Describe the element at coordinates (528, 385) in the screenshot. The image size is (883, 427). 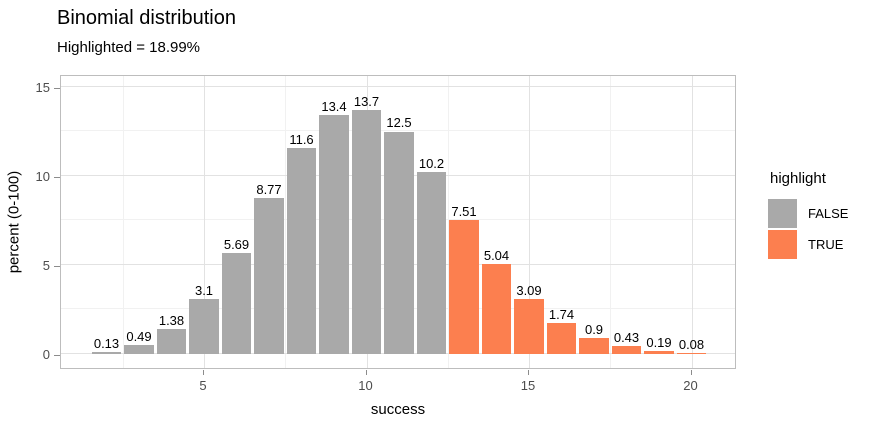
I see `x-tick-label: 15` at that location.